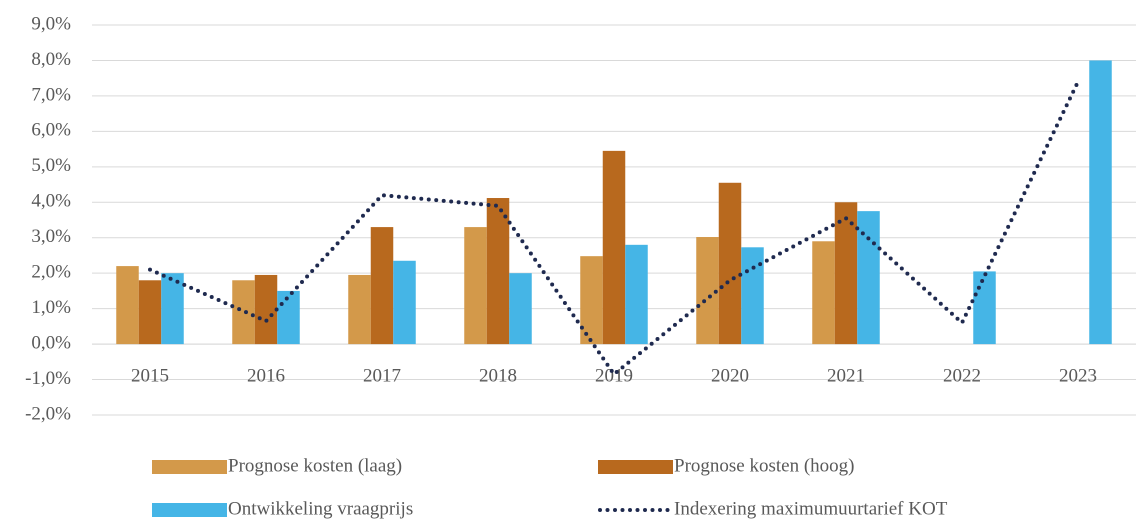 The height and width of the screenshot is (520, 1141). What do you see at coordinates (51, 307) in the screenshot?
I see `y-tick-label: 1,0%` at bounding box center [51, 307].